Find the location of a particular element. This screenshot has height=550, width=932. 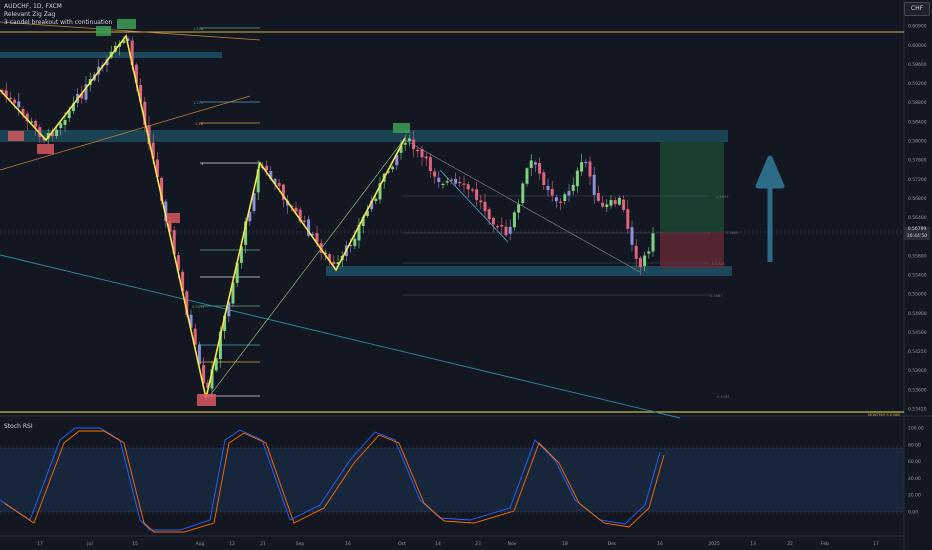

time-label: 2025 is located at coordinates (714, 544).